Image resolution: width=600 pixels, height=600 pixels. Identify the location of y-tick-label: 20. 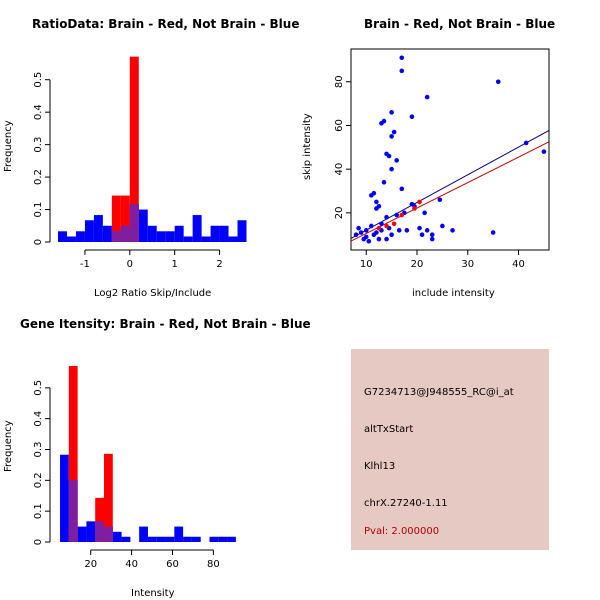
(339, 212).